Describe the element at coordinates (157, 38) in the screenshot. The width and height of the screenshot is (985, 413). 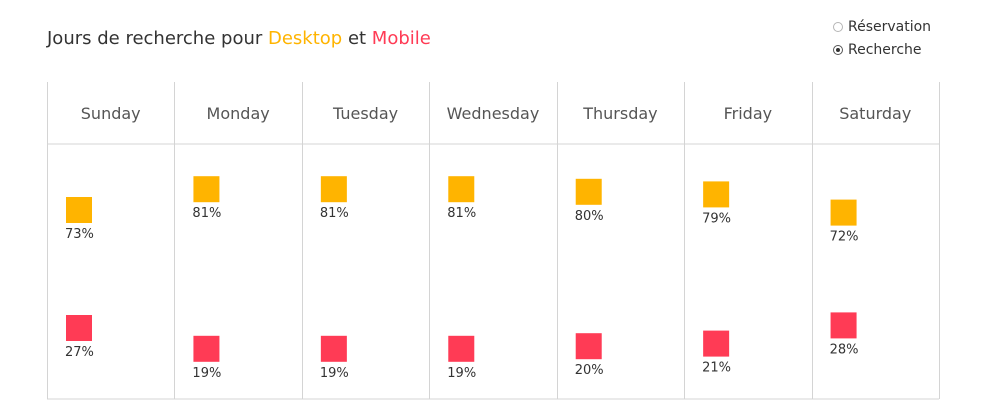
I see `title-prefix: Jours de recherche pour` at that location.